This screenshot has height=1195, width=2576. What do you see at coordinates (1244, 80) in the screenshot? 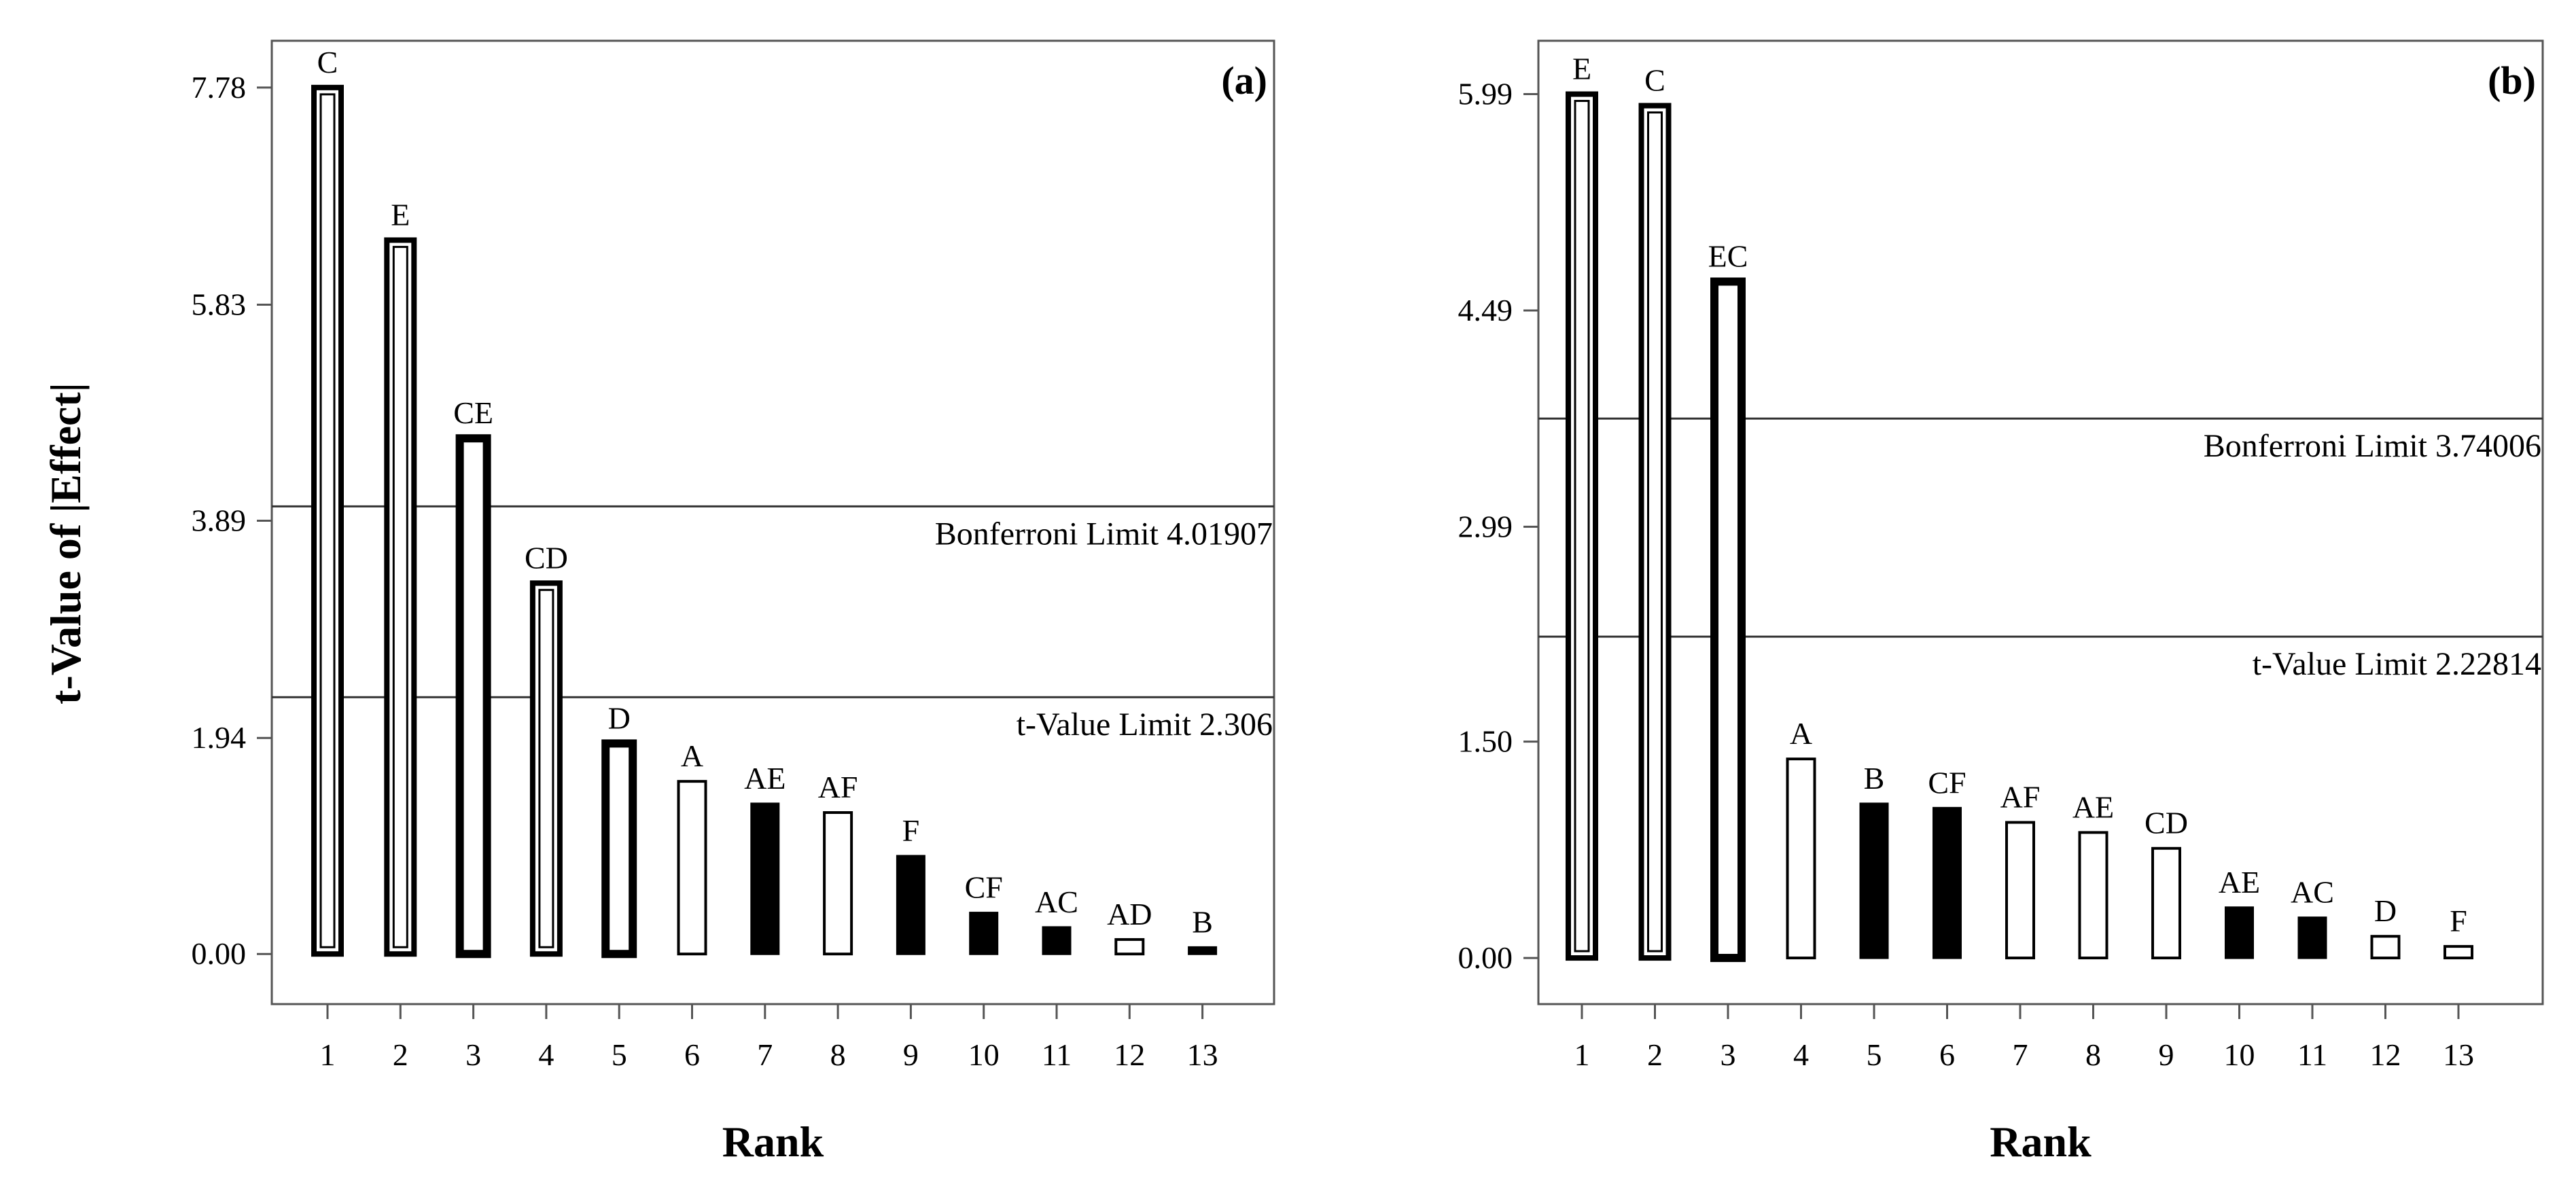
I see `panel-tag: (a)` at bounding box center [1244, 80].